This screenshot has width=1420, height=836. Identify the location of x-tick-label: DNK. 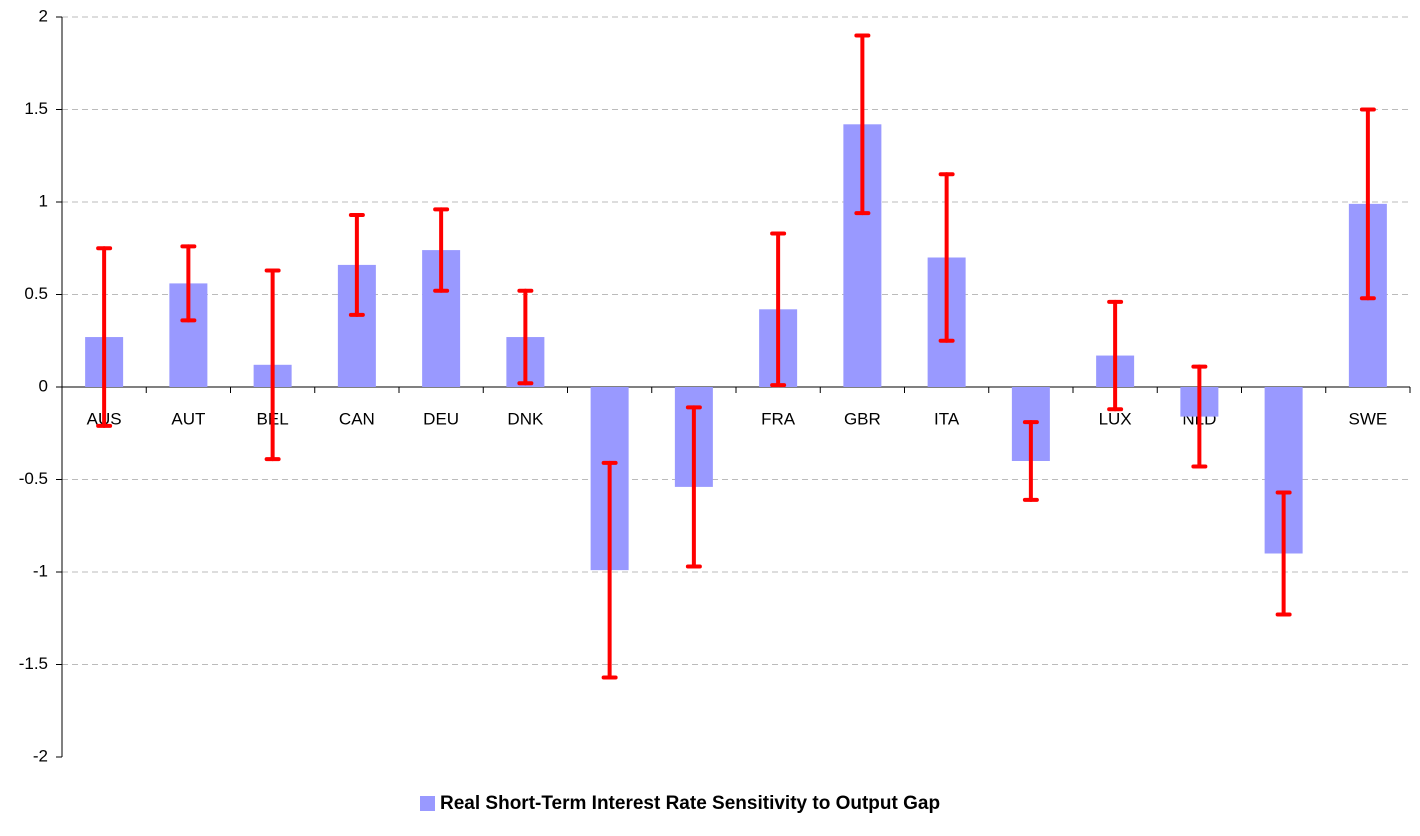
(525, 418).